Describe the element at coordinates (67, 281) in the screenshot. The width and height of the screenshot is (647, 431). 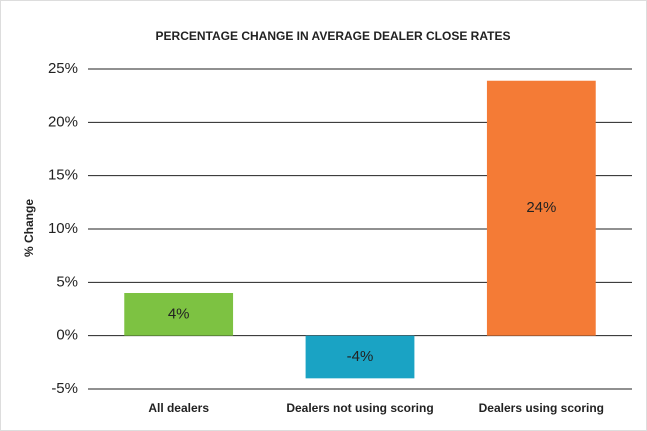
I see `y-tick-label: 5%` at that location.